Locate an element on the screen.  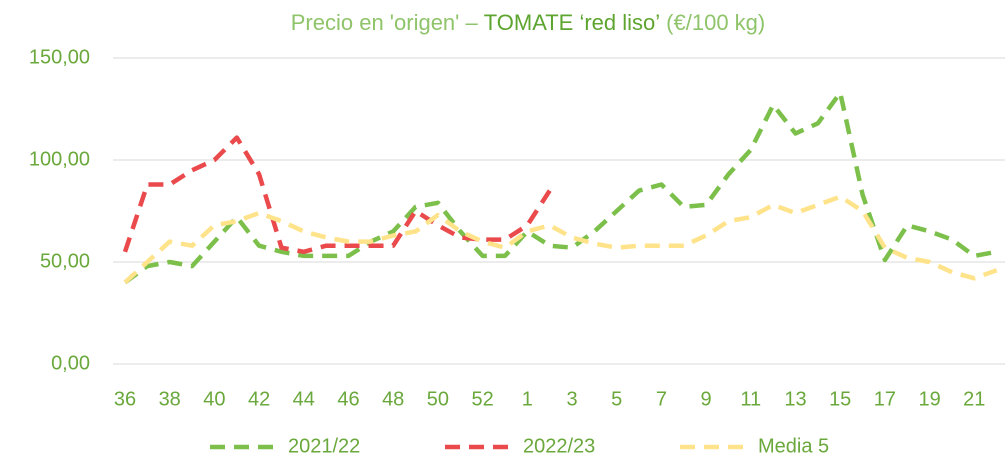
x-tick-label: 50 is located at coordinates (438, 399).